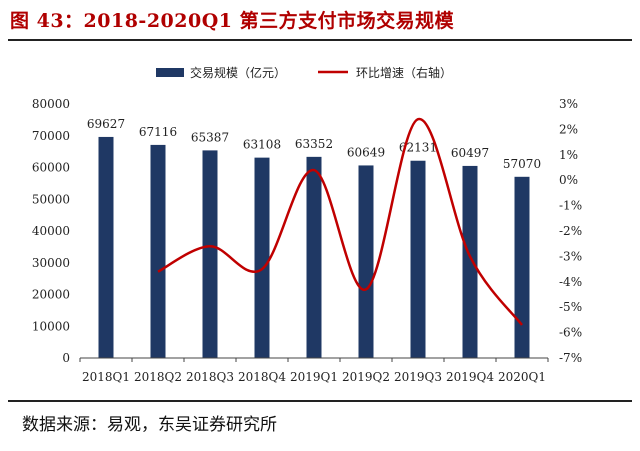 The width and height of the screenshot is (640, 451). Describe the element at coordinates (170, 72) in the screenshot. I see `legend-bar-swatch` at that location.